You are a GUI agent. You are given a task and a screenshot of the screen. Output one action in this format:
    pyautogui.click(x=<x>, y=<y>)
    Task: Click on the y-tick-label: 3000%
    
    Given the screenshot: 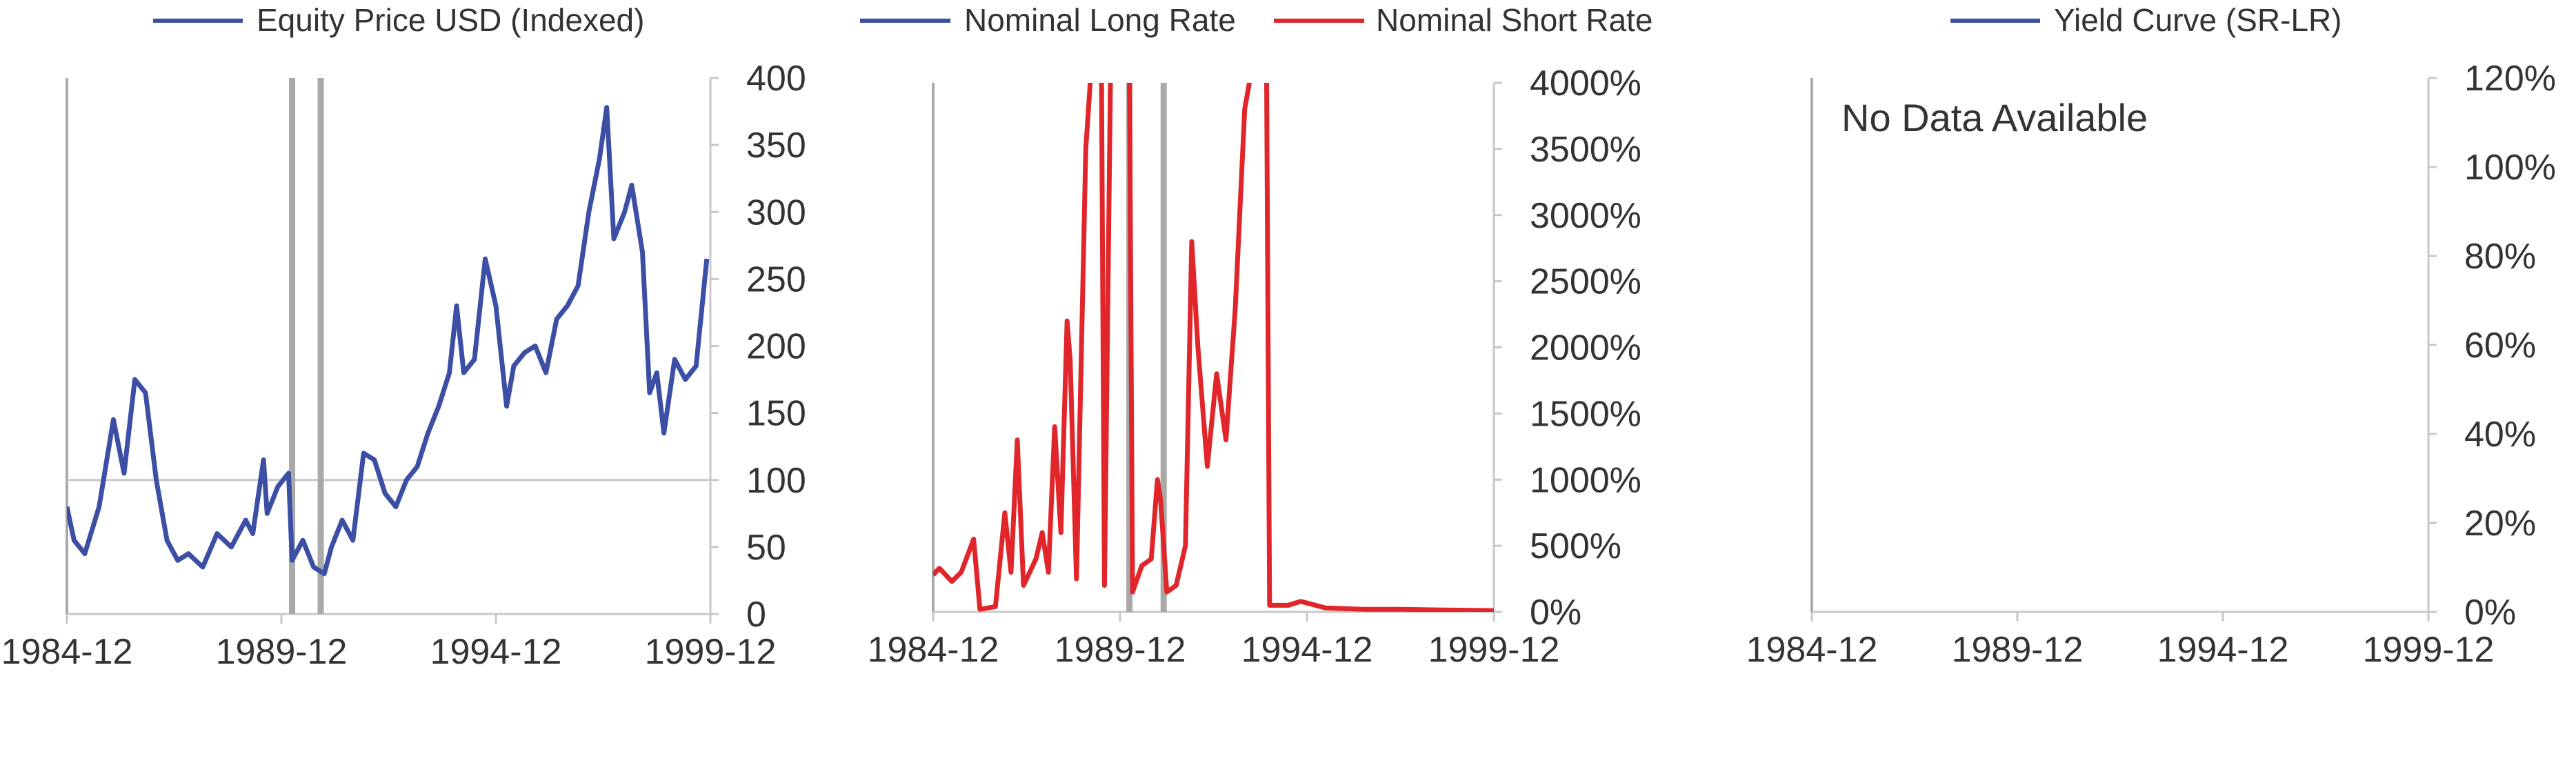 What is the action you would take?
    pyautogui.click(x=1585, y=216)
    